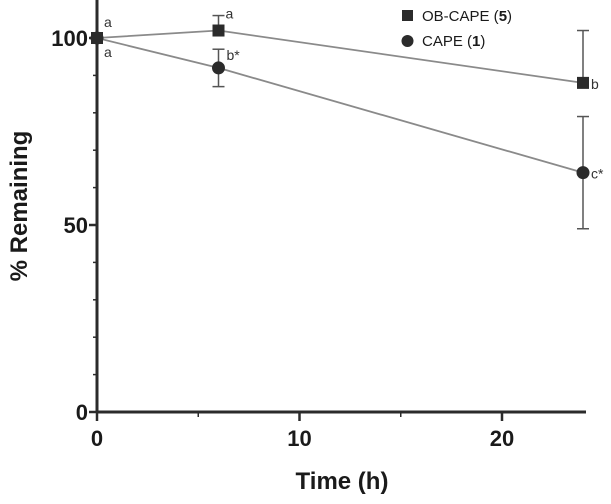 Image resolution: width=611 pixels, height=504 pixels. What do you see at coordinates (597, 174) in the screenshot?
I see `data-label-cape: c*` at bounding box center [597, 174].